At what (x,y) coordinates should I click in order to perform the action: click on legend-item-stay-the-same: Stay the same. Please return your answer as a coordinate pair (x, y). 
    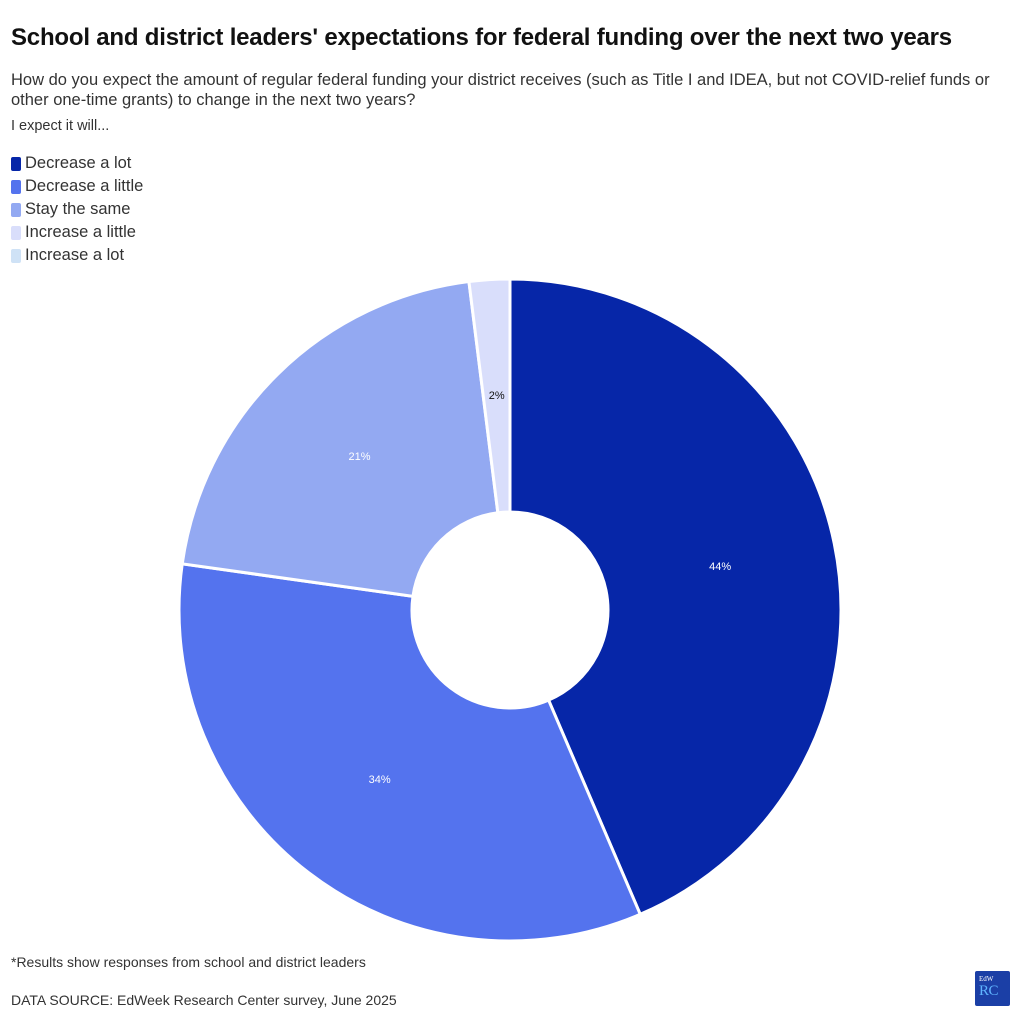
    Looking at the image, I should click on (77, 209).